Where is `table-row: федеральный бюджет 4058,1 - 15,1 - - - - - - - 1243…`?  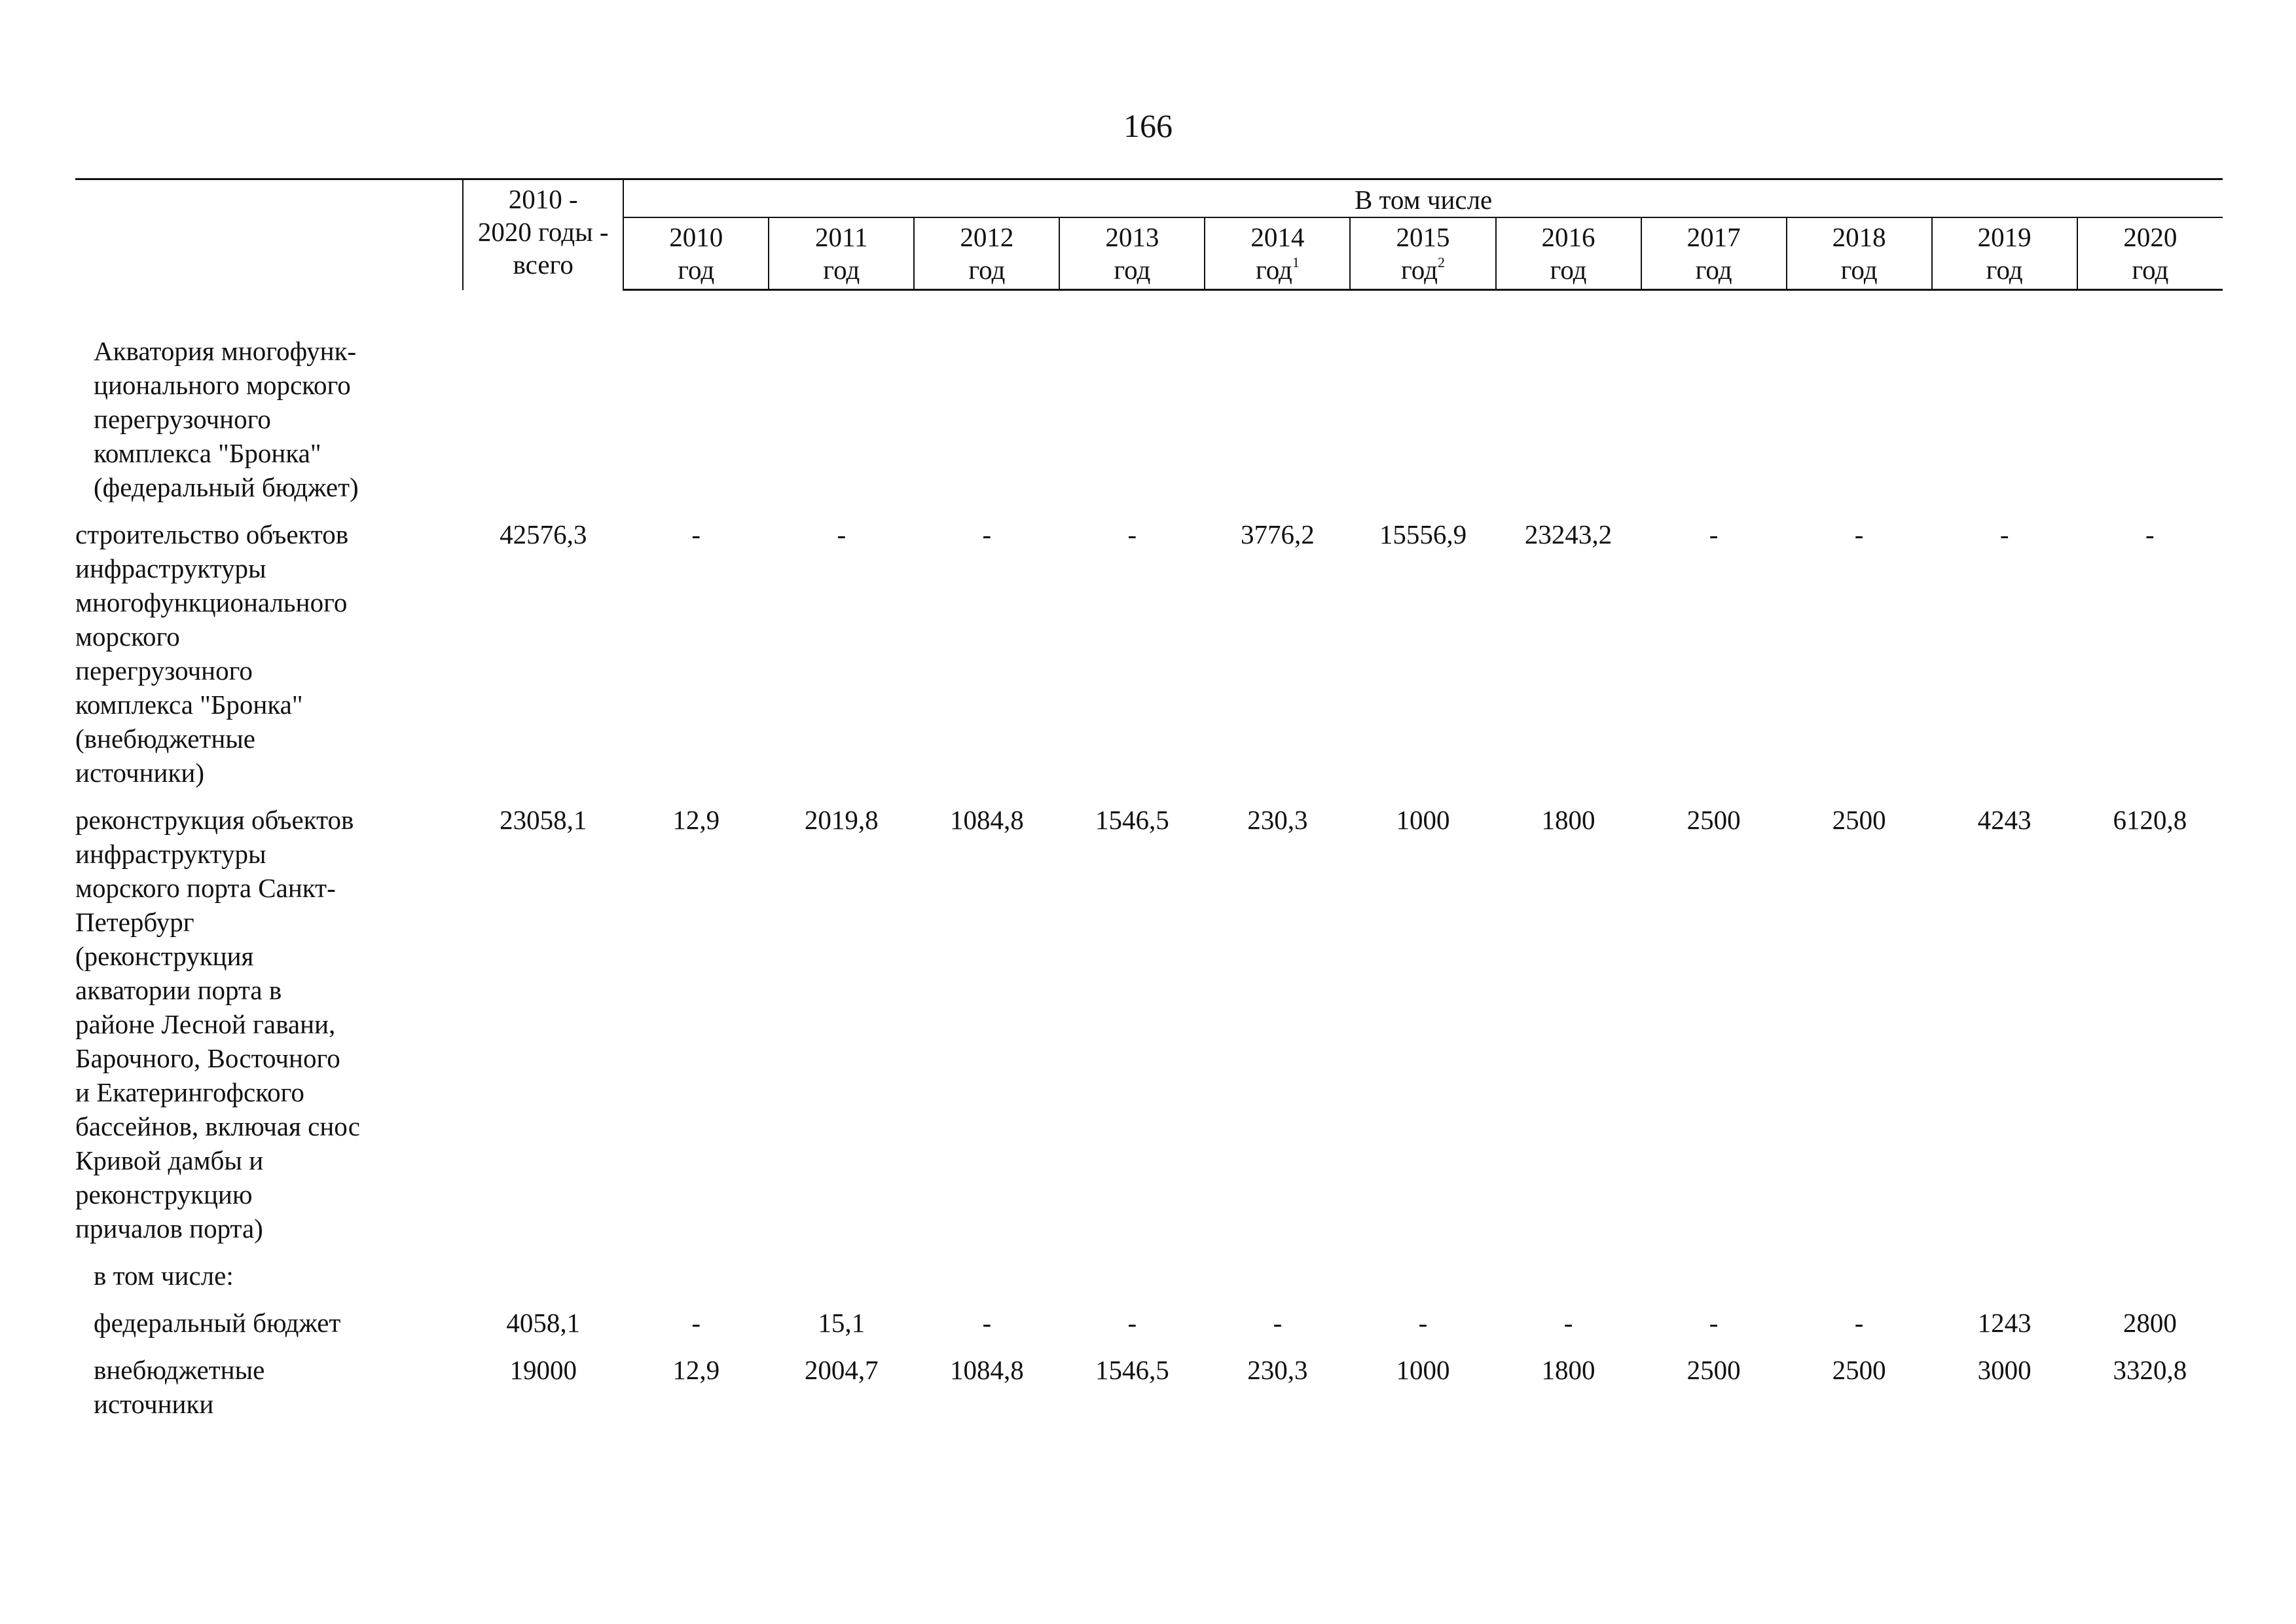 table-row: федеральный бюджет 4058,1 - 15,1 - - - - - - - 1243… is located at coordinates (1149, 1325).